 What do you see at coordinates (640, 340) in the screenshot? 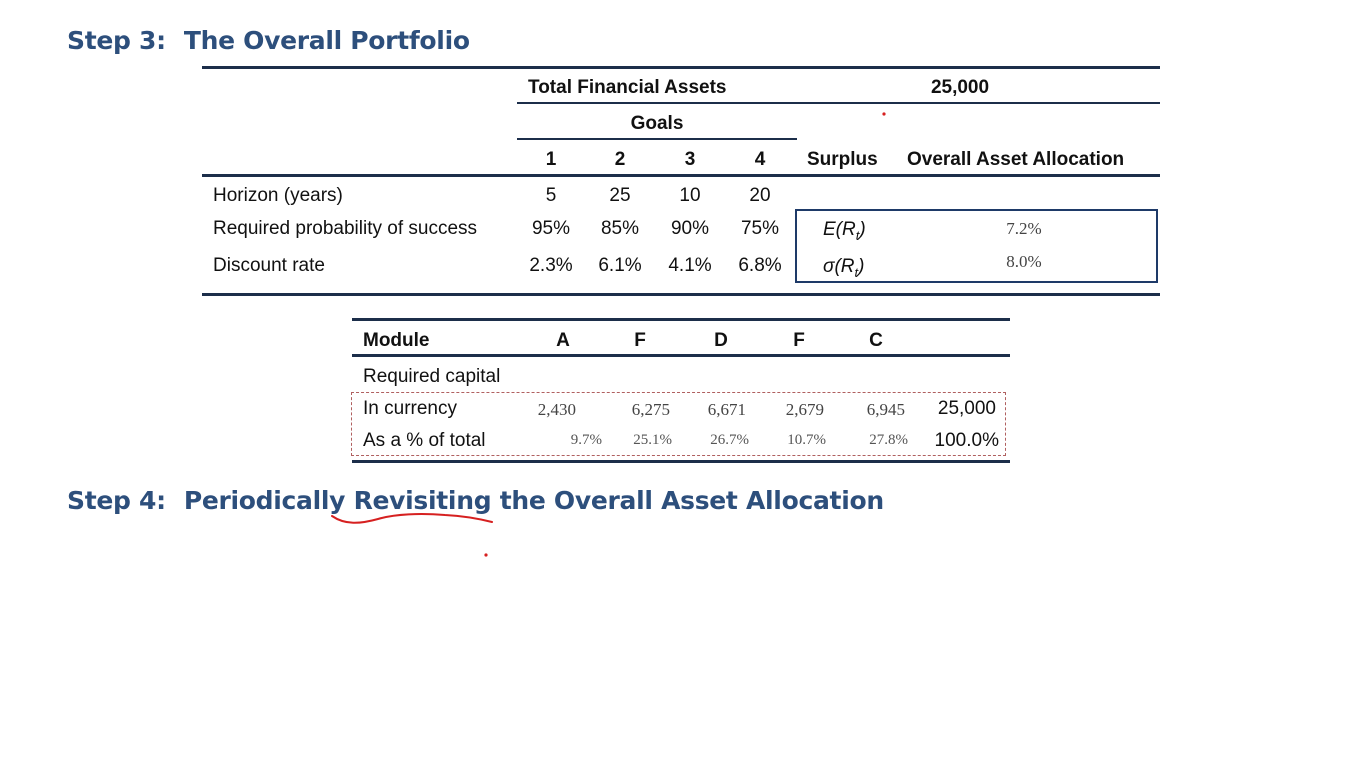
I see `module-header-2: F` at bounding box center [640, 340].